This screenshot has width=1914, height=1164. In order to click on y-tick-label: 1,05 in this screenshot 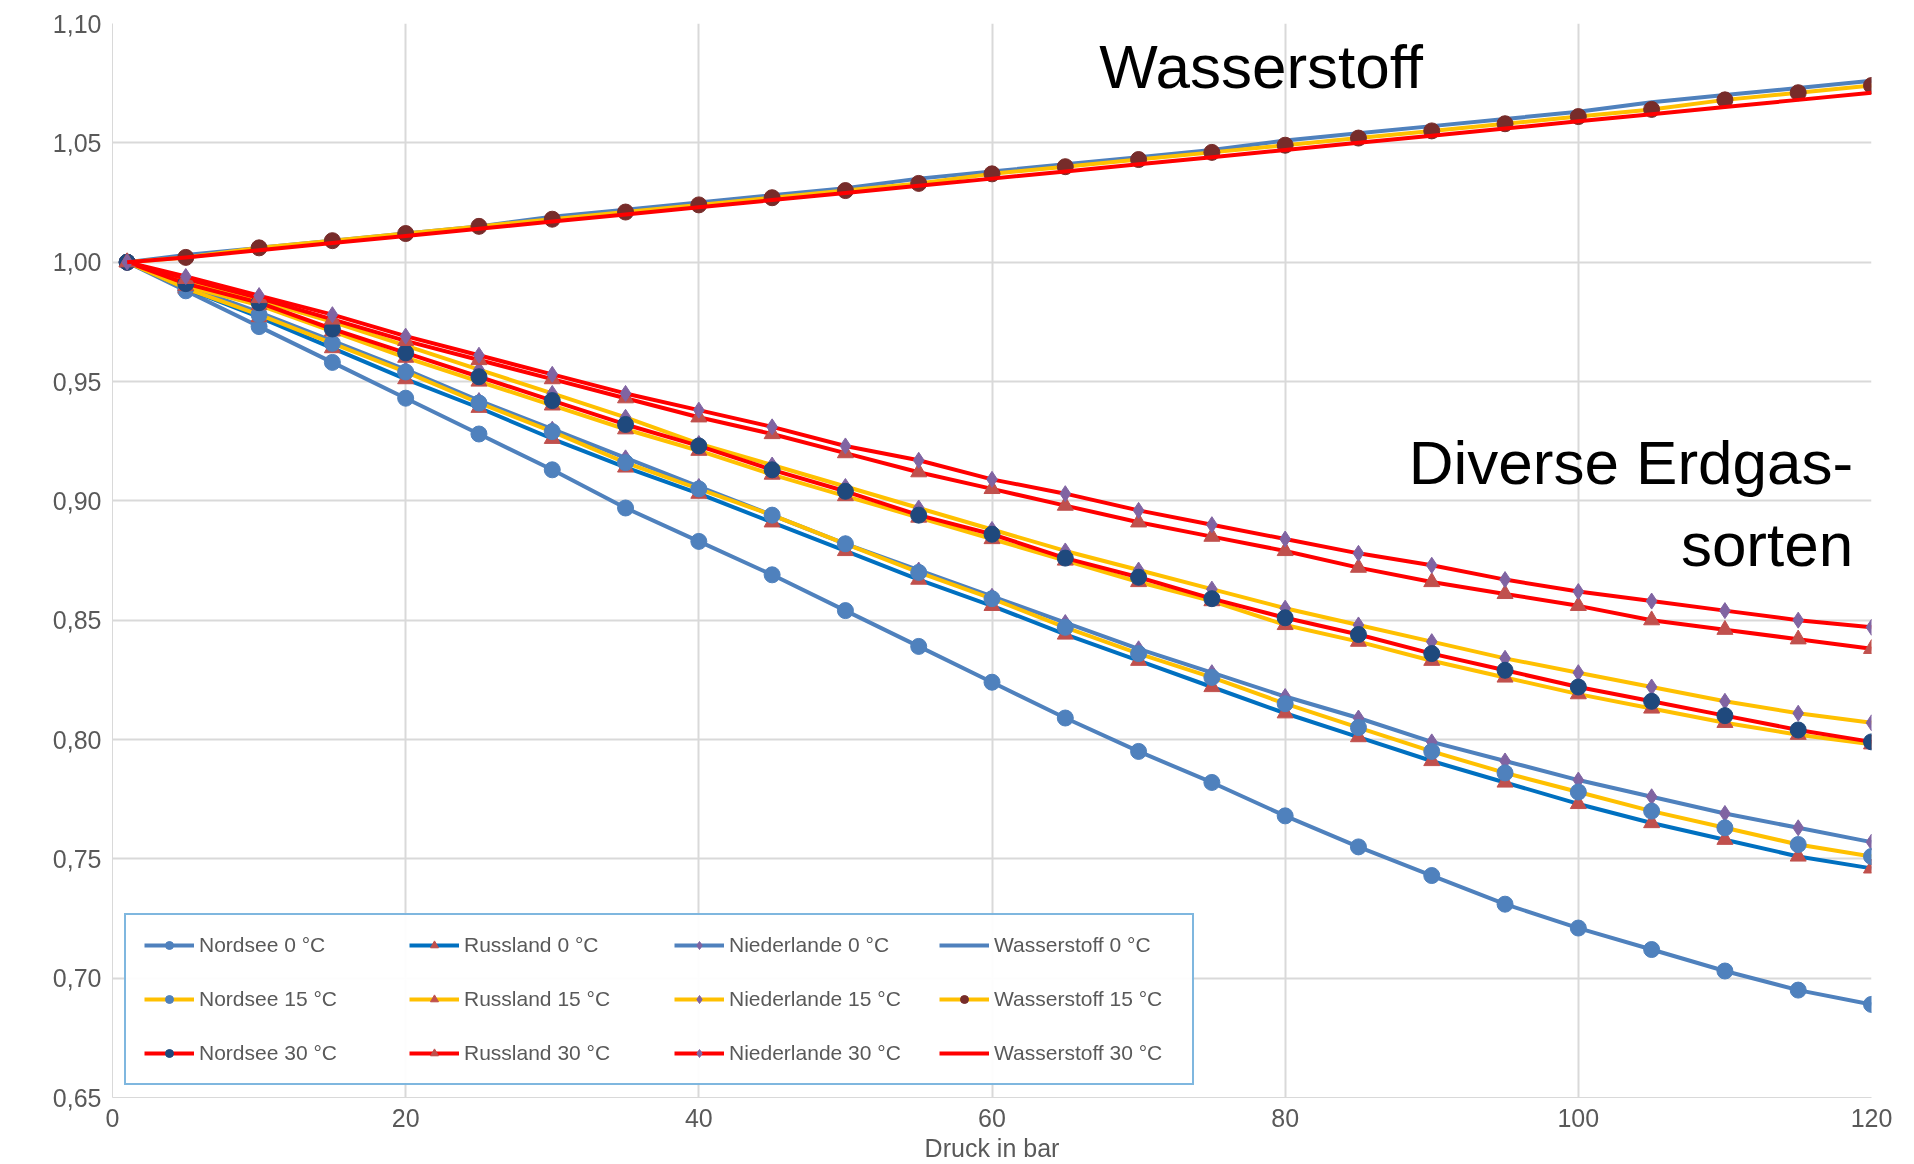, I will do `click(77, 142)`.